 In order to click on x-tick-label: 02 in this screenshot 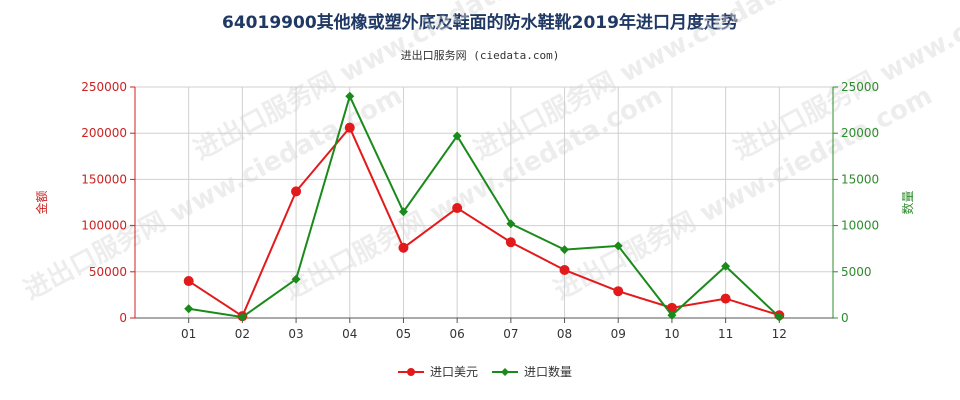, I will do `click(242, 334)`.